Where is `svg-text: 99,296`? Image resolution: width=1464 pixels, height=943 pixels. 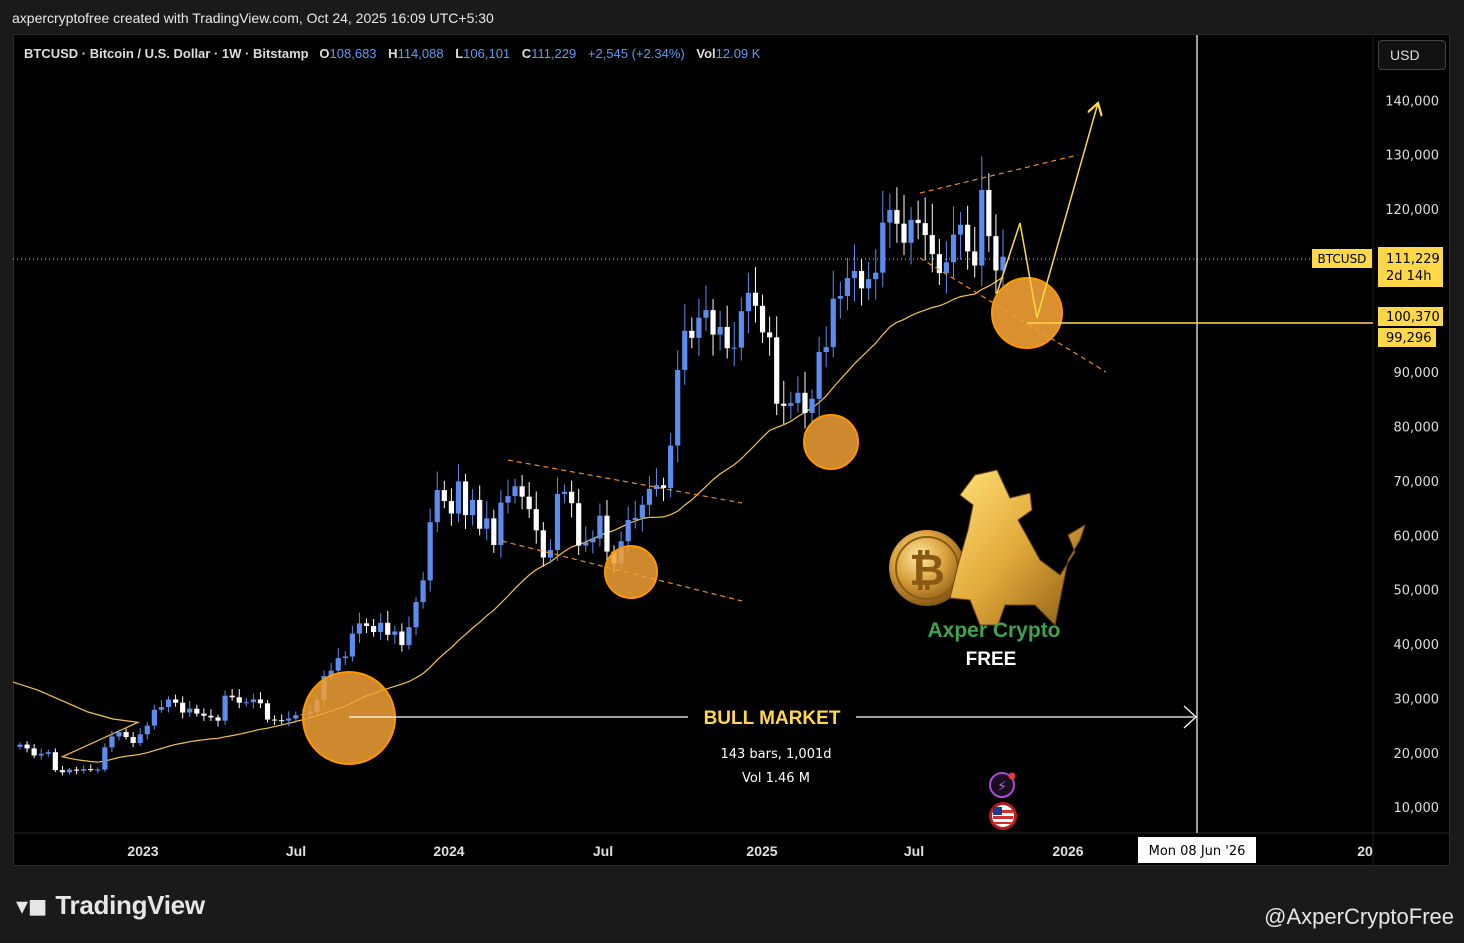 svg-text: 99,296 is located at coordinates (1409, 338).